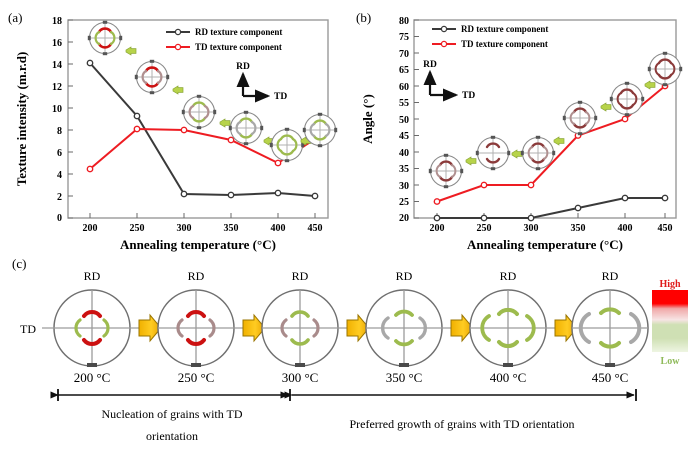  Describe the element at coordinates (551, 223) in the screenshot. I see `panel-b-x-axis: 200 250 300 350 400 450` at that location.